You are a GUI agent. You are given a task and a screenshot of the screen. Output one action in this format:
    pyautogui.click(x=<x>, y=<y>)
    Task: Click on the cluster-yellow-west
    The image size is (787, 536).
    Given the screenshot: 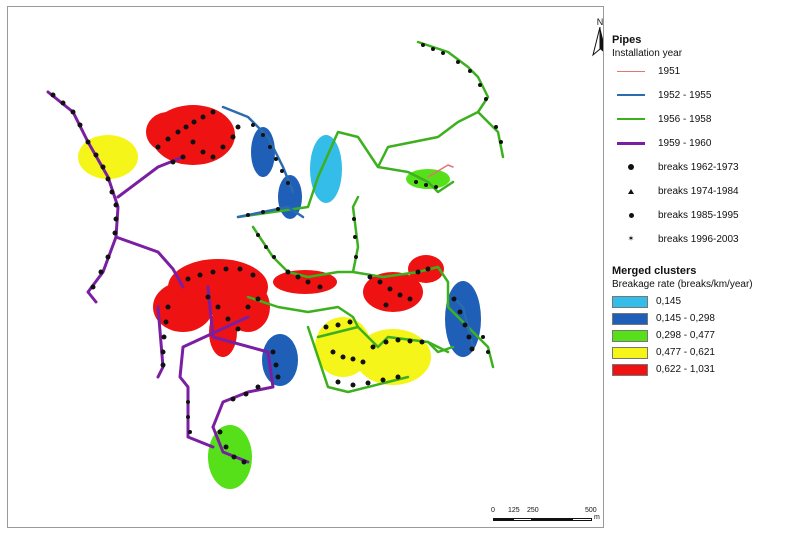 What is the action you would take?
    pyautogui.click(x=108, y=157)
    